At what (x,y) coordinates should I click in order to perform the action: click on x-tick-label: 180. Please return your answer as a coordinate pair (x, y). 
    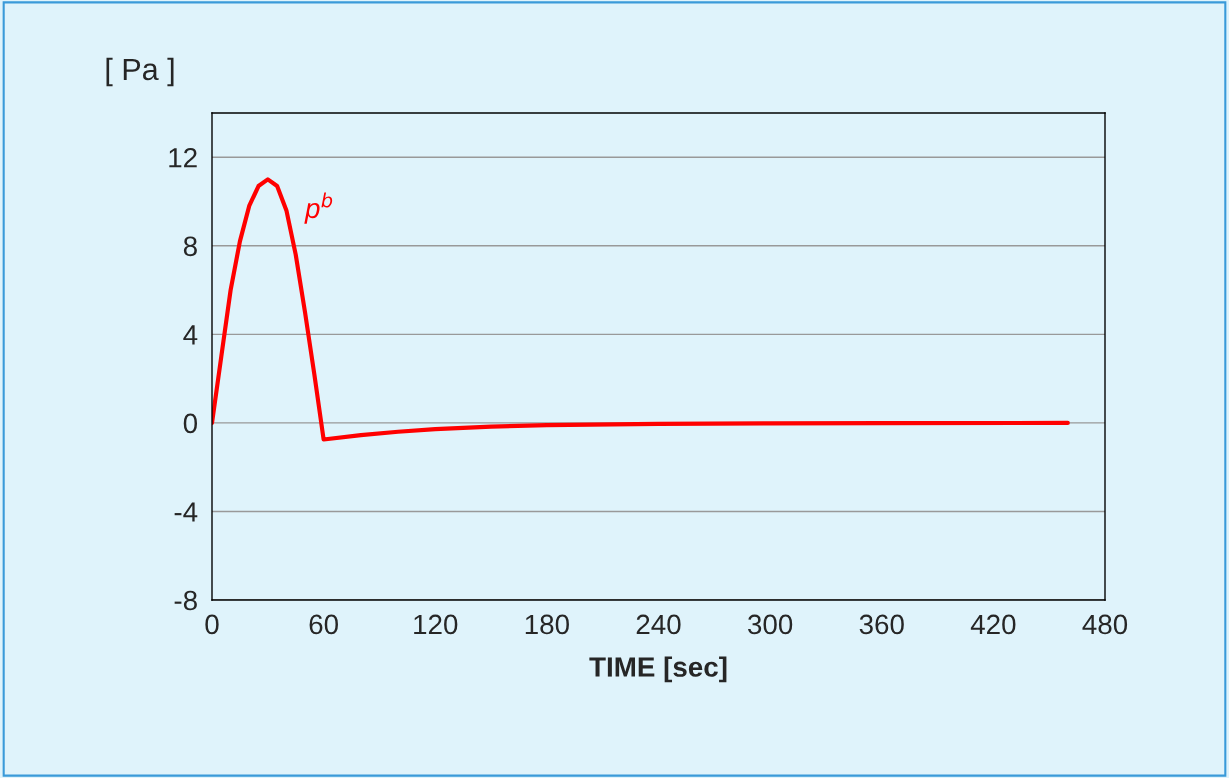
    Looking at the image, I should click on (547, 624).